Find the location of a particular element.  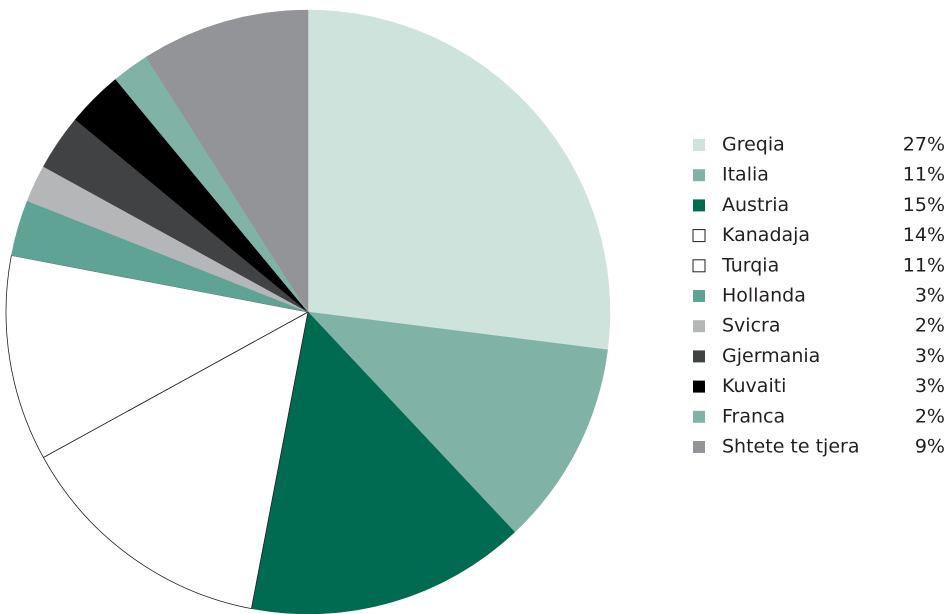

legend-label: Kanadaja is located at coordinates (766, 235).